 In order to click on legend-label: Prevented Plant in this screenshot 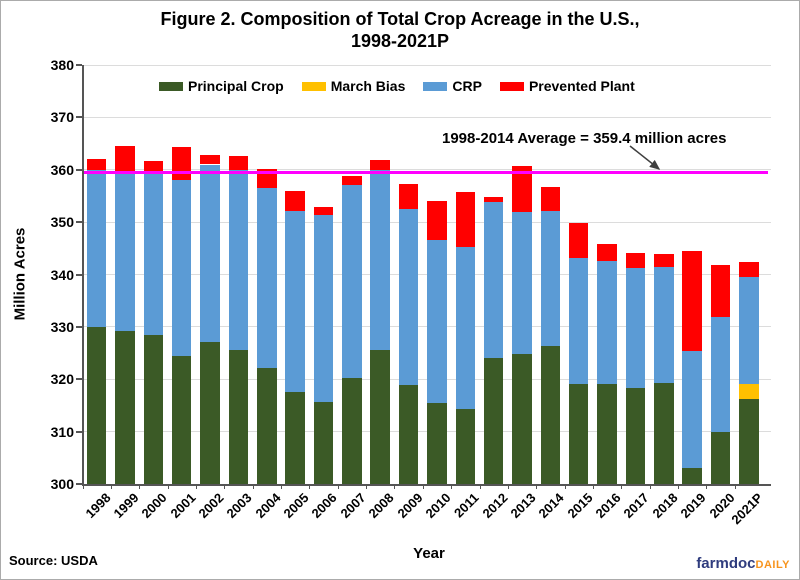, I will do `click(581, 86)`.